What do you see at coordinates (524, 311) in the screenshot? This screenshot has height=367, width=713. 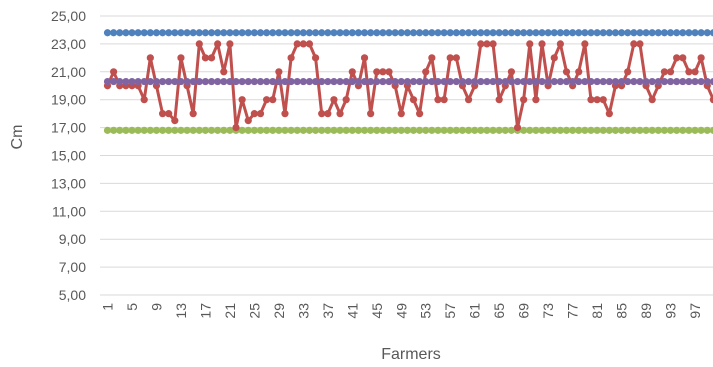 I see `x-tick-label: 69` at bounding box center [524, 311].